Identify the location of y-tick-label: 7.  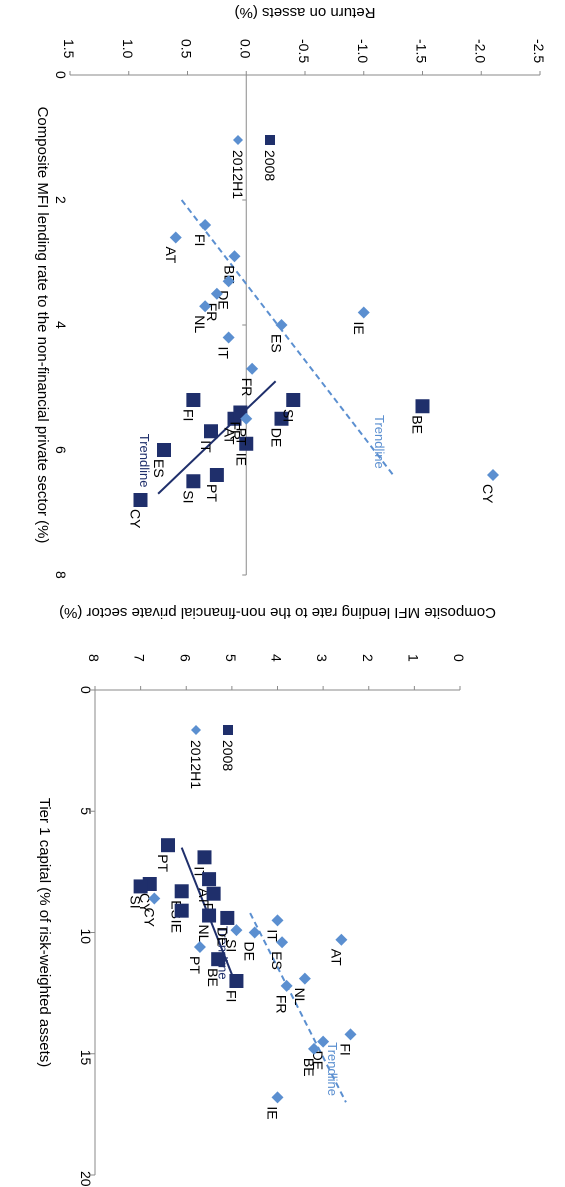
(140, 658).